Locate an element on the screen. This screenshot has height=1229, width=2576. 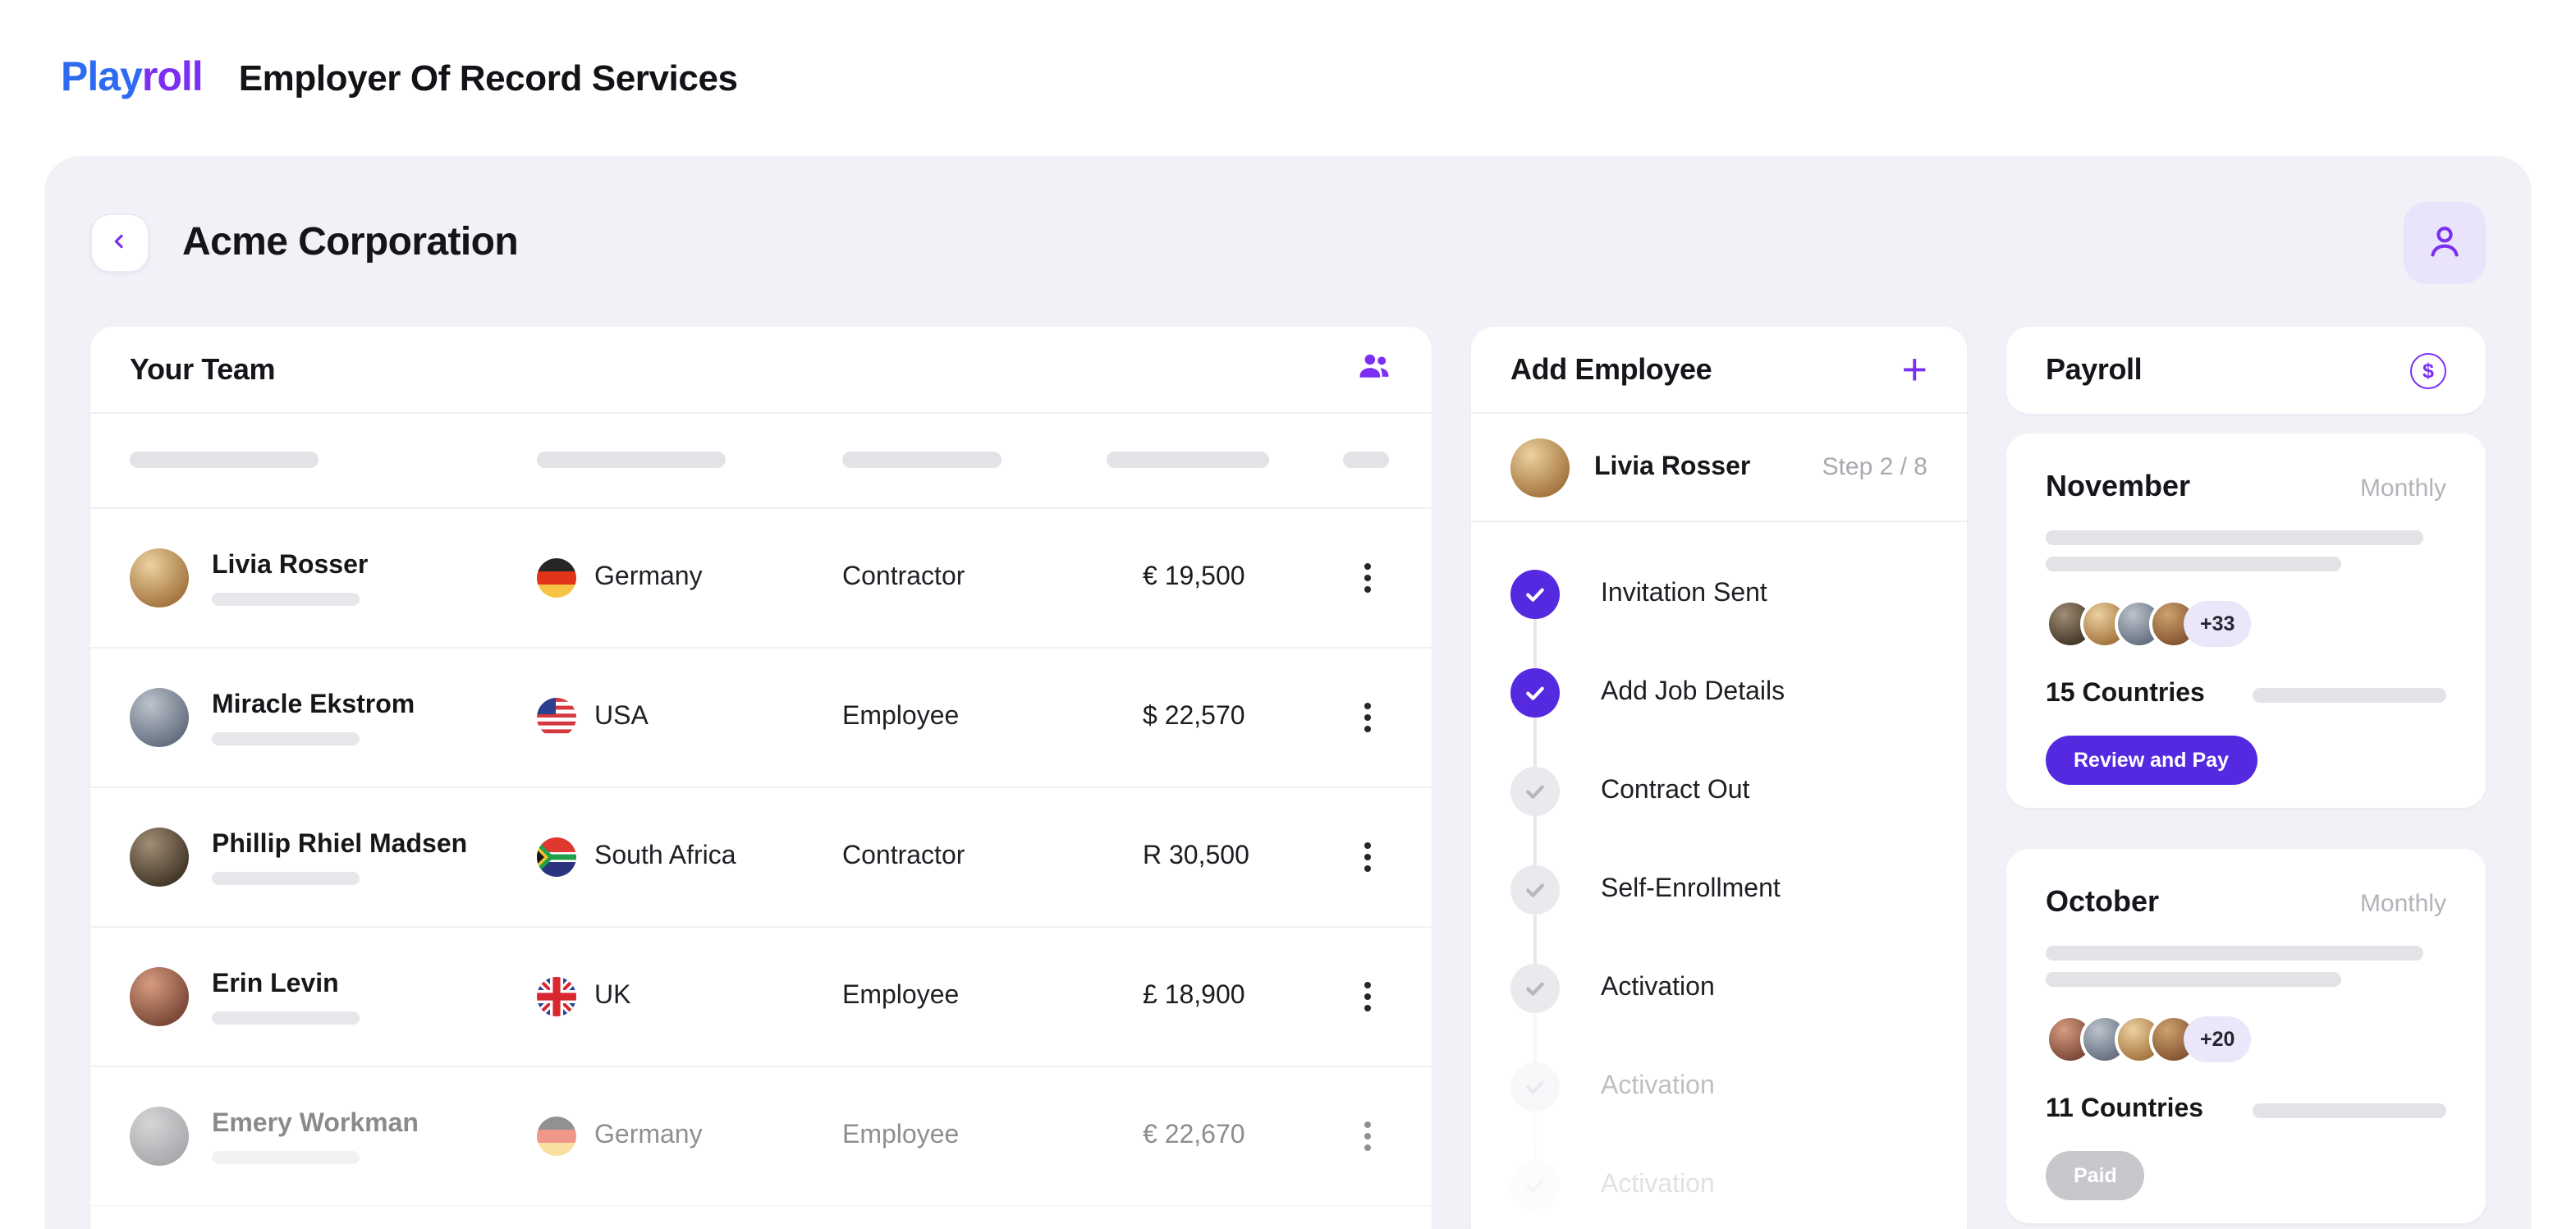
review-and-pay-button: Review and Pay is located at coordinates (2152, 760).